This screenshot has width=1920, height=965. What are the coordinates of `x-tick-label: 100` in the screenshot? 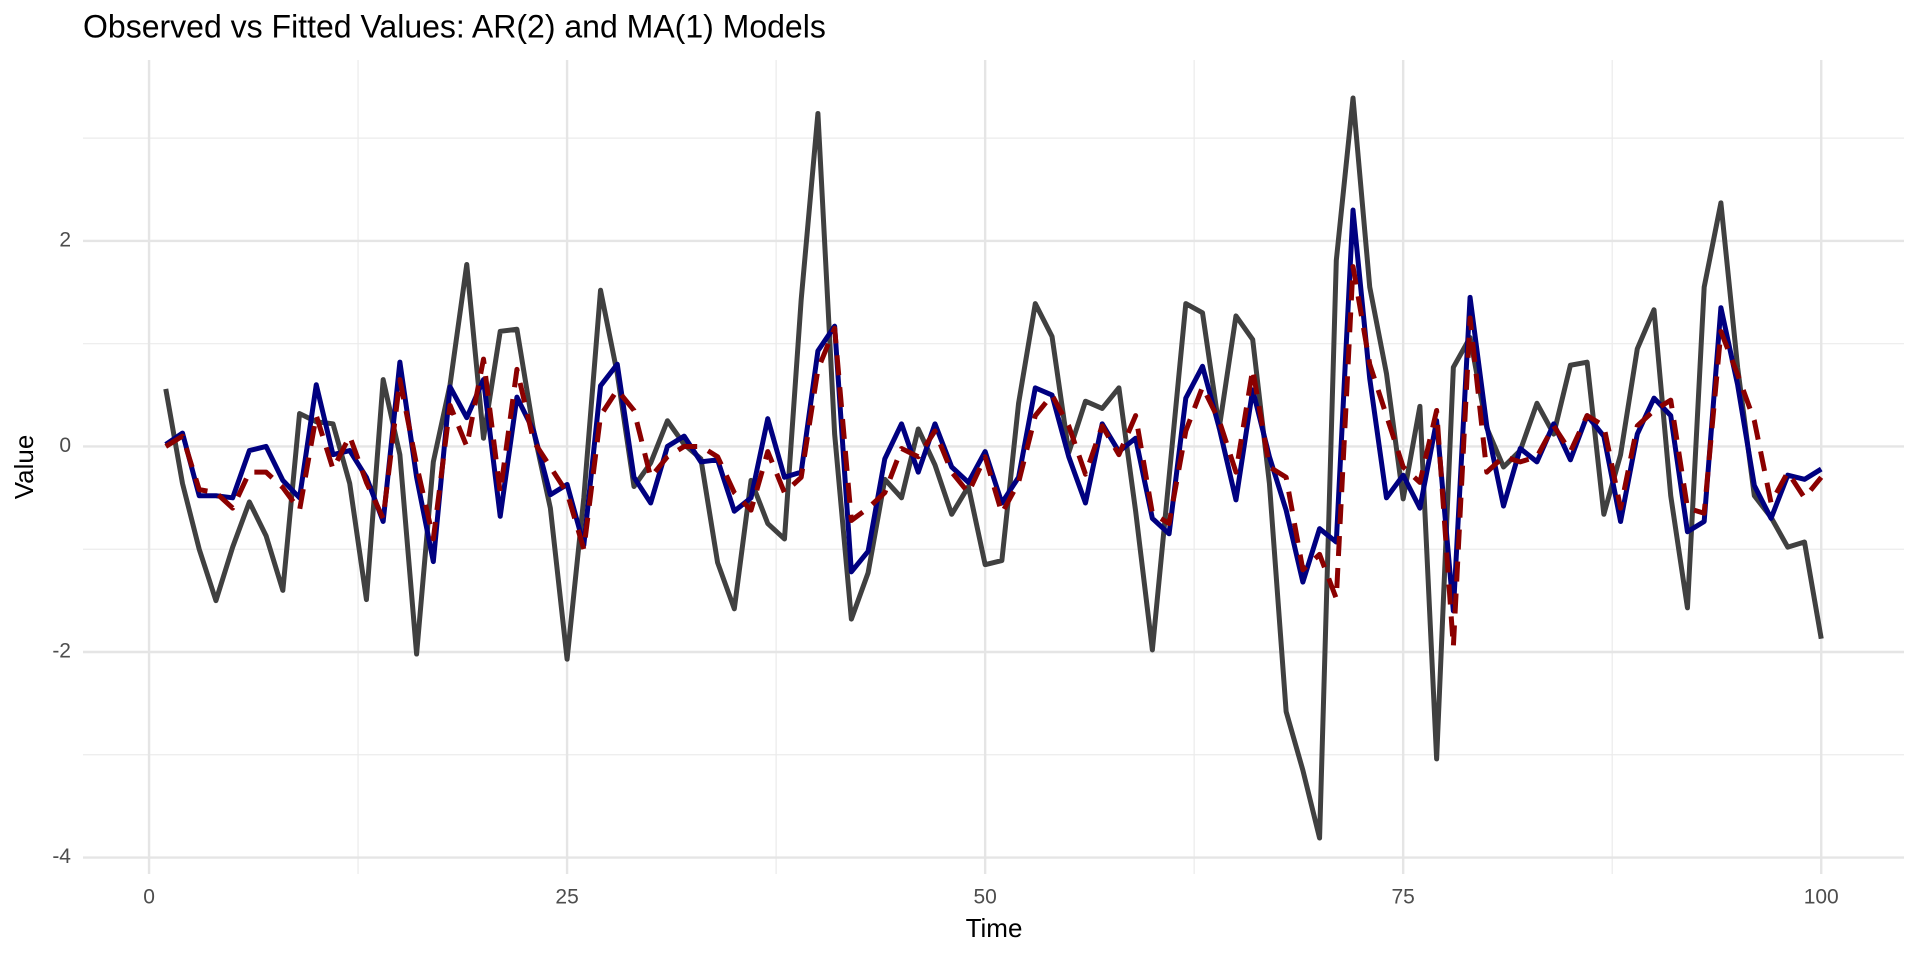 It's located at (1821, 897).